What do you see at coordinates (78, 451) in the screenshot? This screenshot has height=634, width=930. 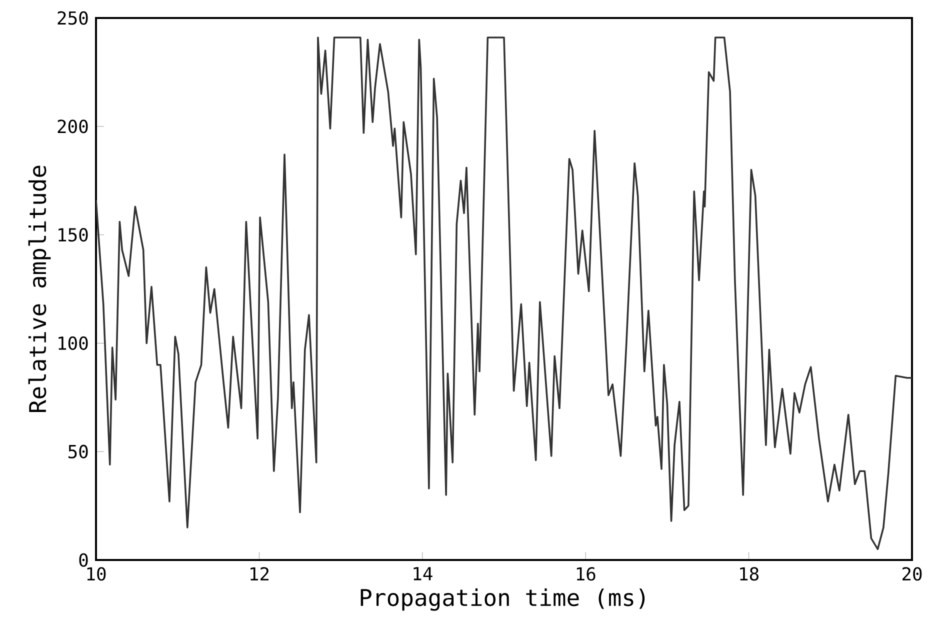 I see `y-tick-label: 50` at bounding box center [78, 451].